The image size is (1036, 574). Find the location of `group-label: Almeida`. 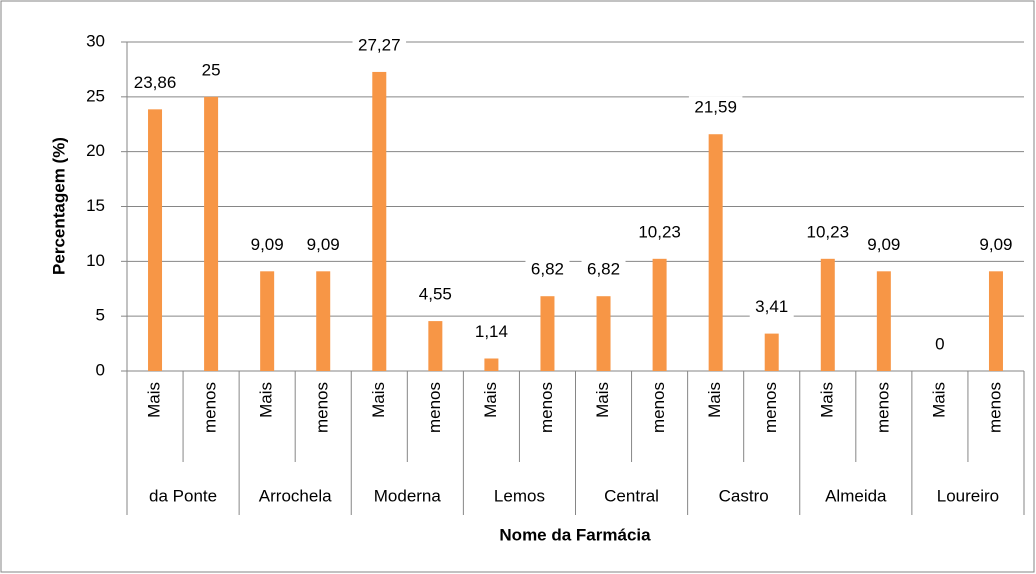

group-label: Almeida is located at coordinates (856, 495).